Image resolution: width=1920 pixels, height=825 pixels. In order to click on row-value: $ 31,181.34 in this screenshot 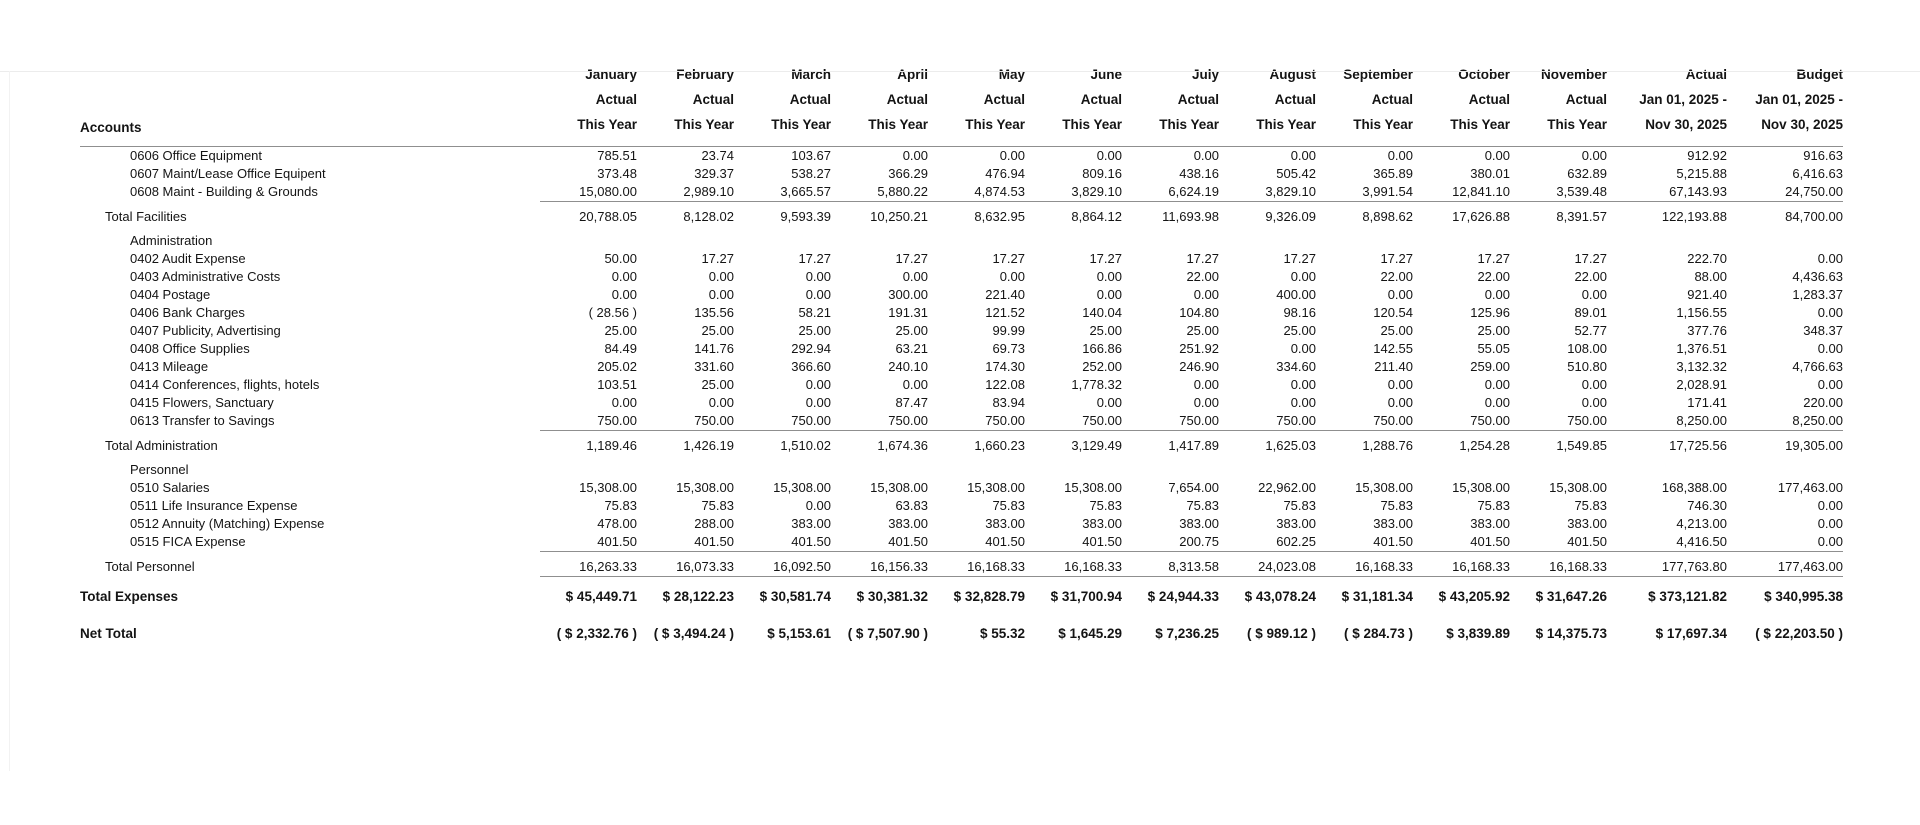, I will do `click(1364, 591)`.